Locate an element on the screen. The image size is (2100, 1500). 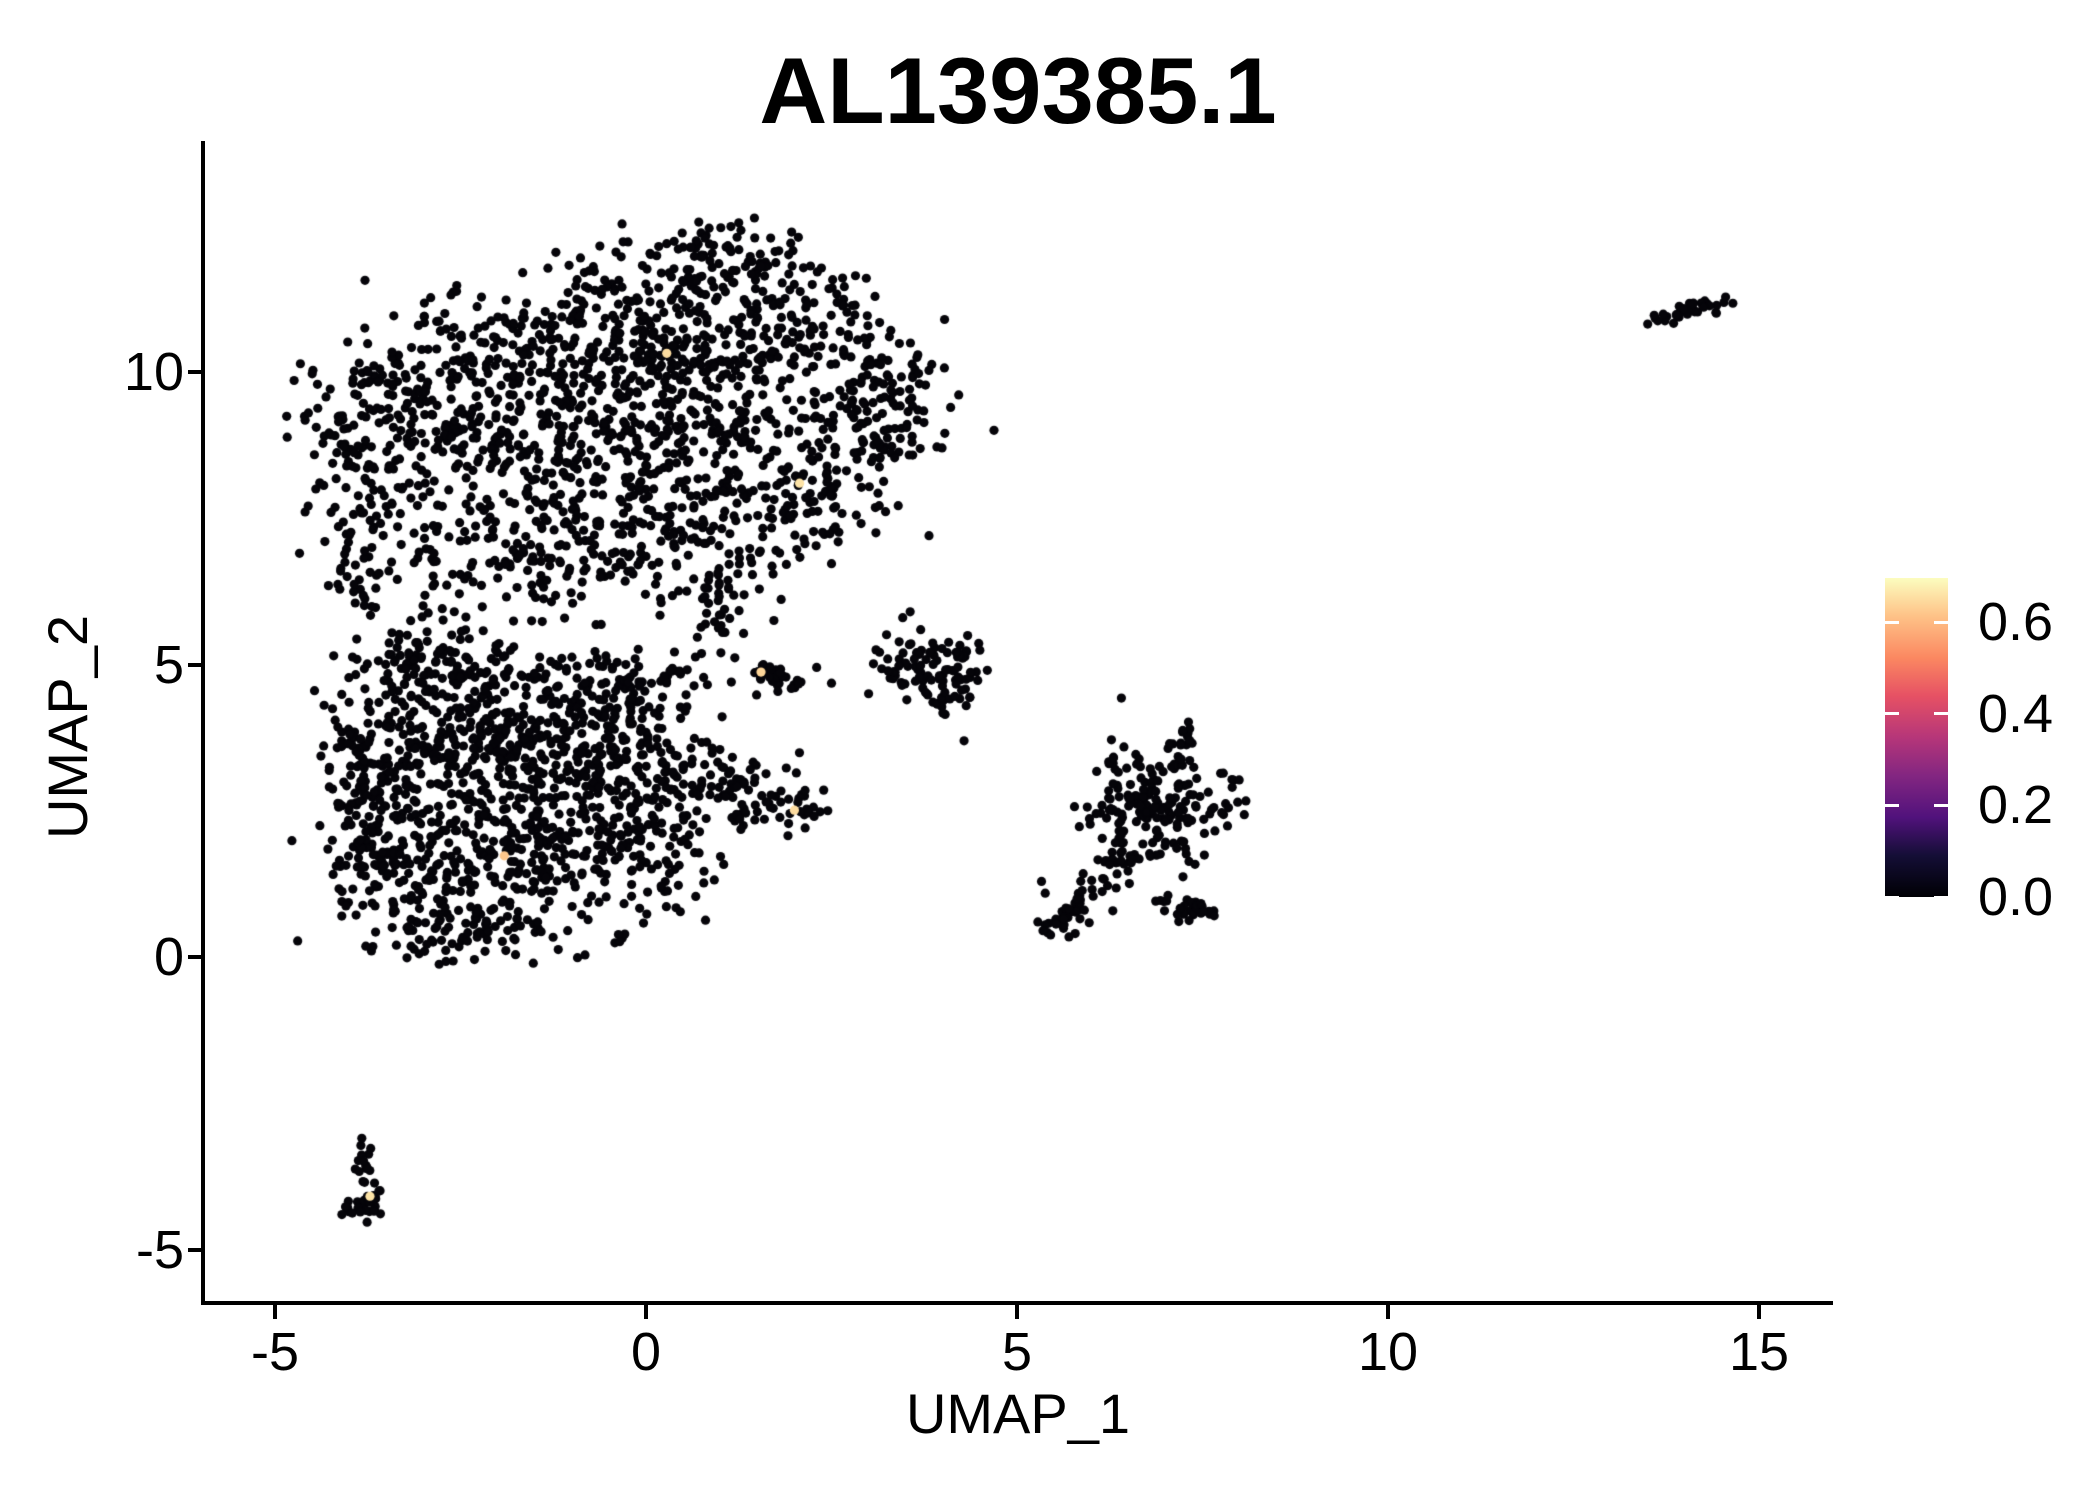
colorbar-tick-label: 0.4 is located at coordinates (2016, 713).